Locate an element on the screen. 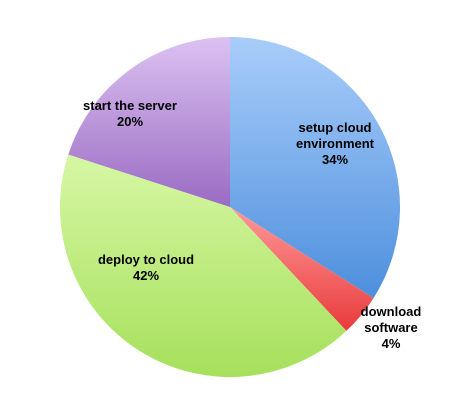 The height and width of the screenshot is (410, 468). slice-percent-label: 4% is located at coordinates (391, 343).